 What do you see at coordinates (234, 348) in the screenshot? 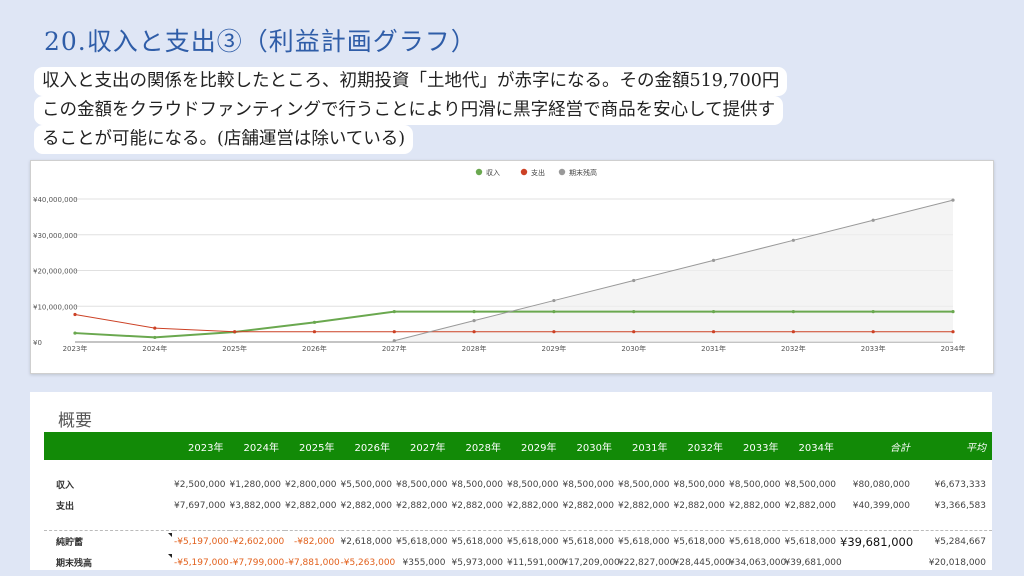
I see `x-tick-label: 2025年` at bounding box center [234, 348].